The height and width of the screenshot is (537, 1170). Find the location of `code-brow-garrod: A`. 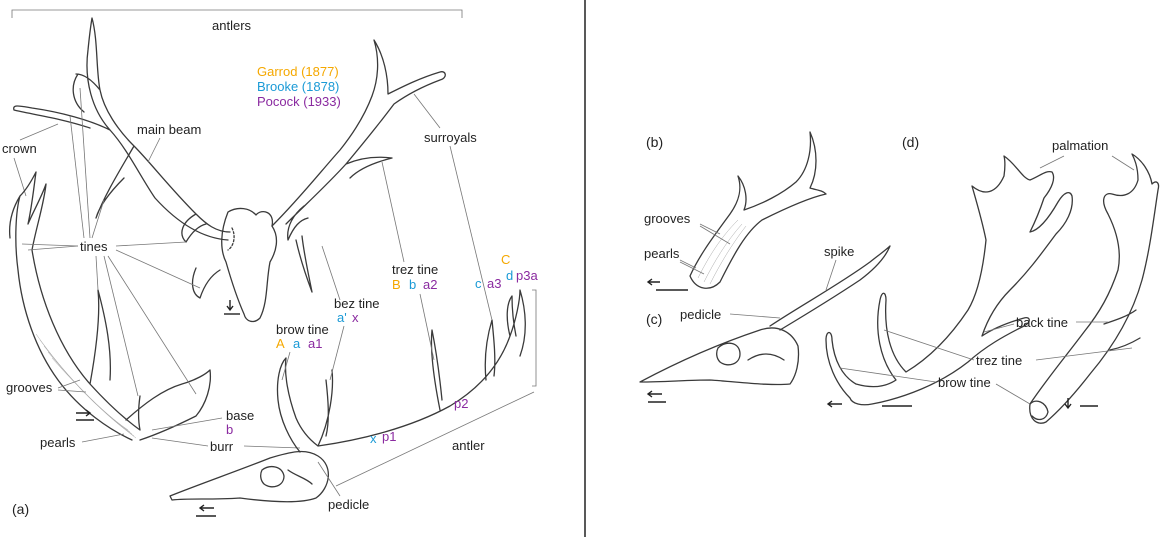

code-brow-garrod: A is located at coordinates (280, 343).